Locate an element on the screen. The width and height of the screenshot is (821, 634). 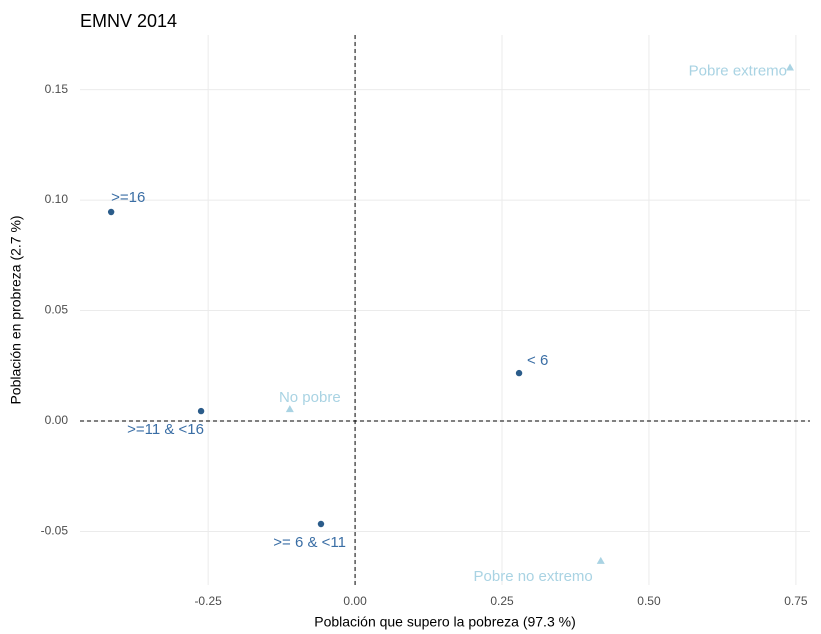
point-label: >= 6 & <11 is located at coordinates (309, 542).